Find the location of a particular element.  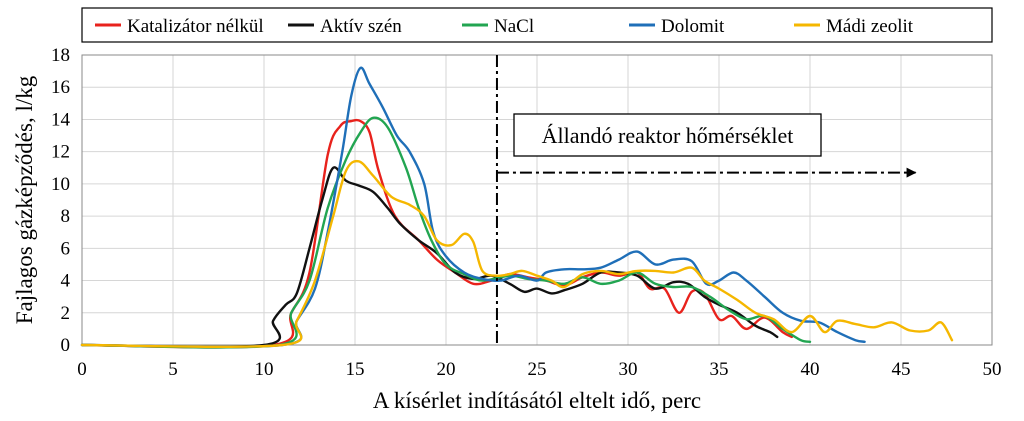

annotation-label: Állandó reaktor hőmérséklet is located at coordinates (668, 135).